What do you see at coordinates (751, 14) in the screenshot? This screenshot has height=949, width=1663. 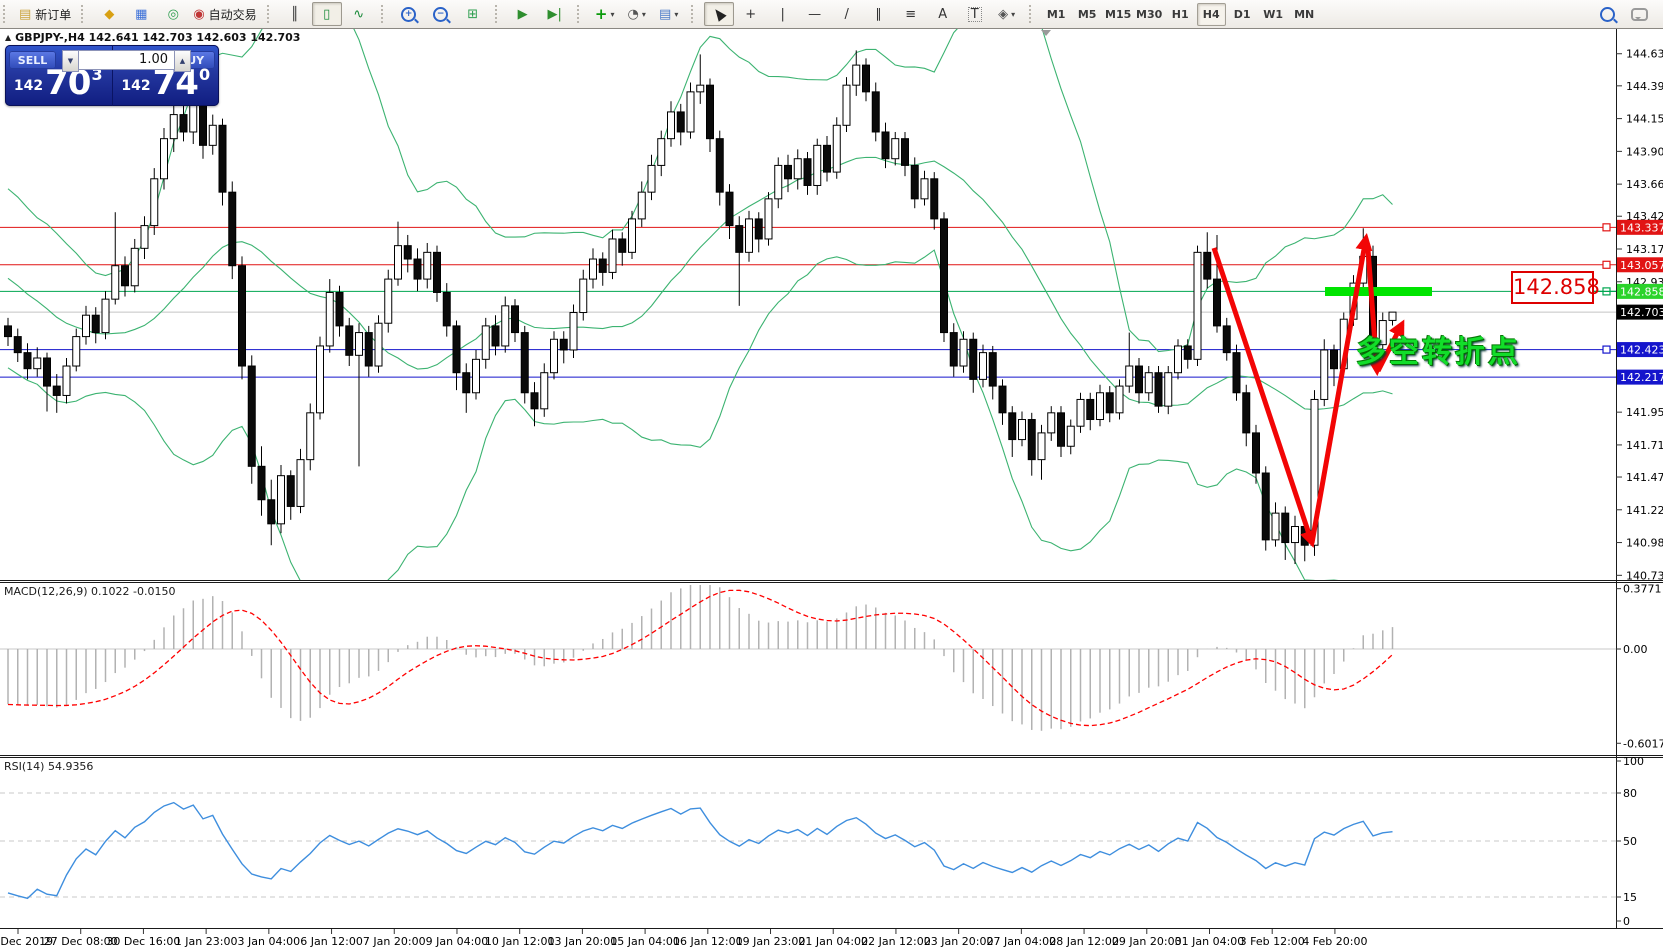 I see `crosshair-button: +` at bounding box center [751, 14].